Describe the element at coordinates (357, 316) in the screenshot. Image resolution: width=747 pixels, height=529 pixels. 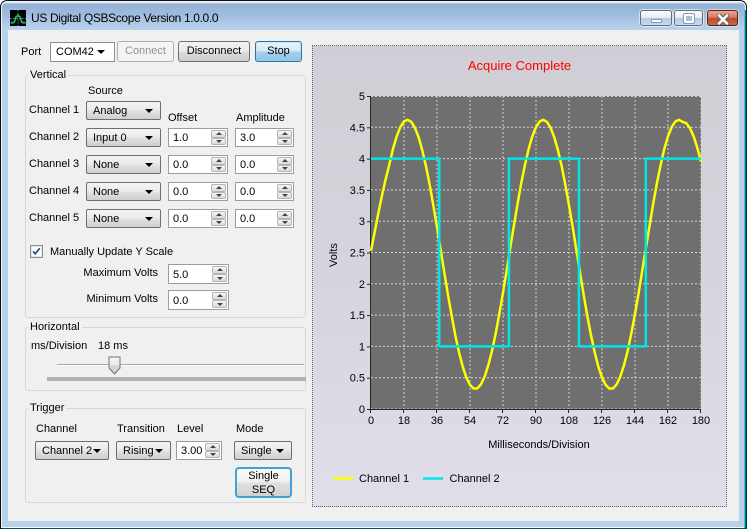
I see `svg-text: 1.5` at that location.